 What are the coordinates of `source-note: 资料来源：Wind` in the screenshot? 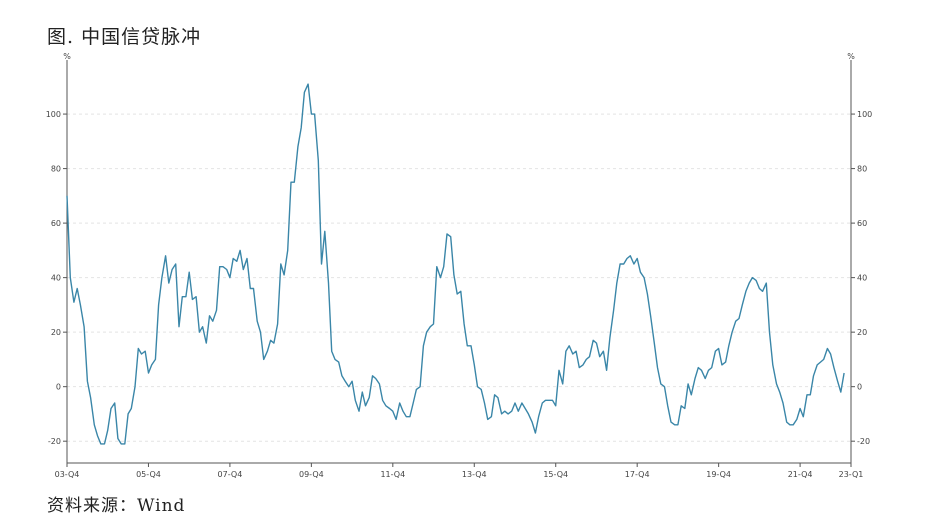 It's located at (116, 506).